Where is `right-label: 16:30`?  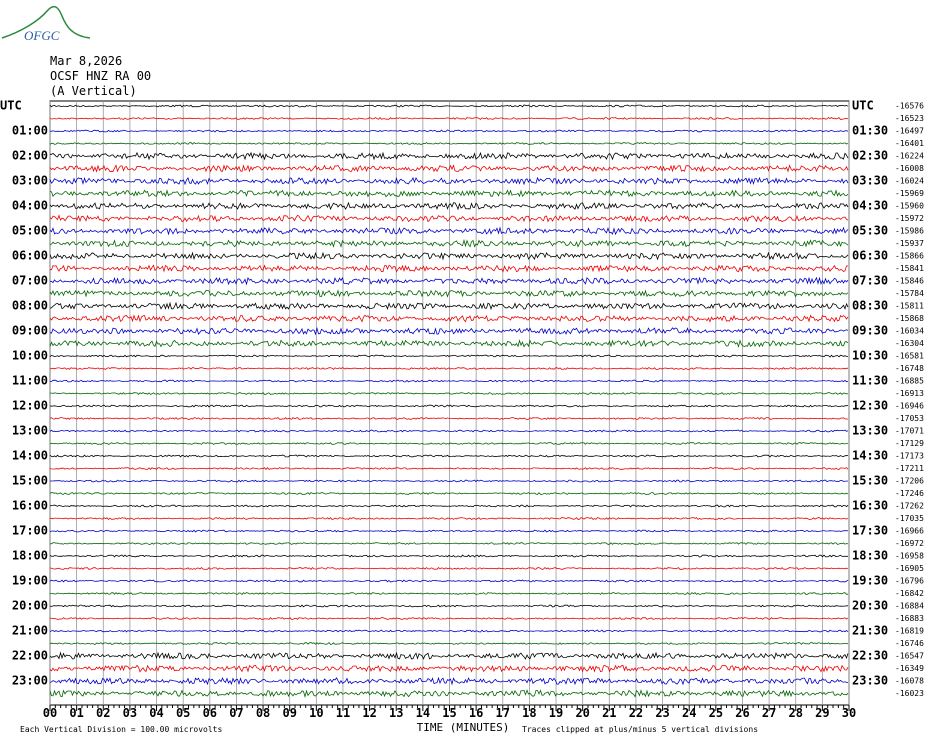
right-label: 16:30 is located at coordinates (870, 506).